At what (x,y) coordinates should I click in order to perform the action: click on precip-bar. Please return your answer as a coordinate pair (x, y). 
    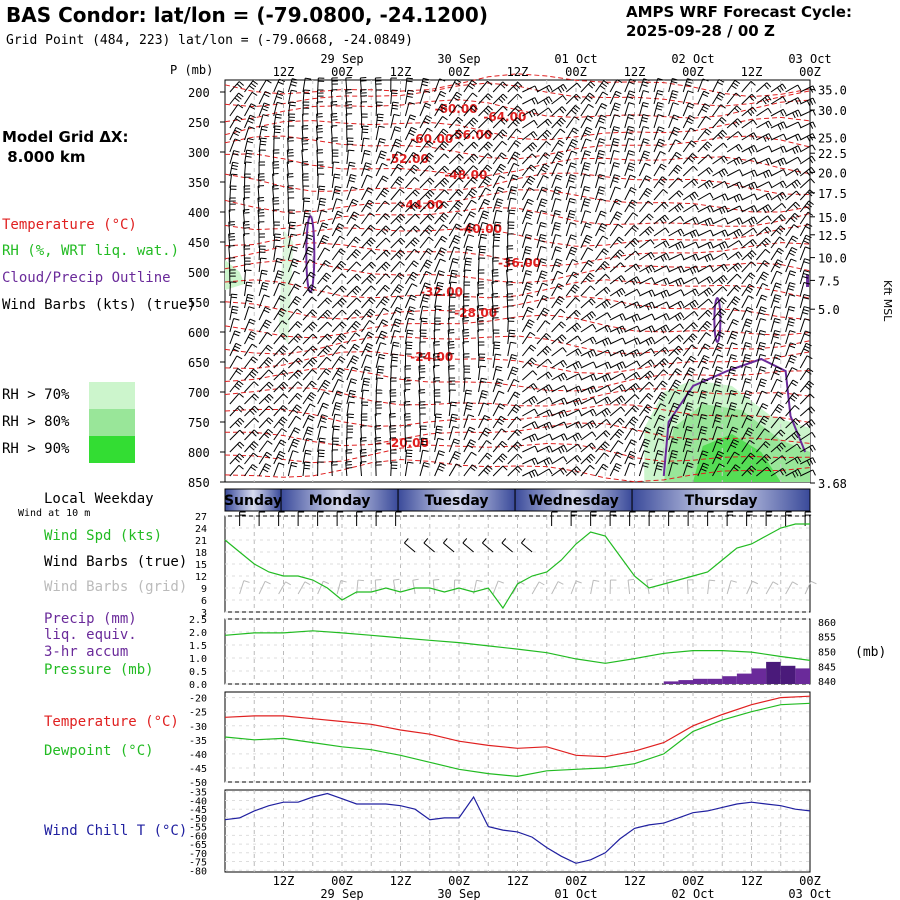
    Looking at the image, I should click on (744, 678).